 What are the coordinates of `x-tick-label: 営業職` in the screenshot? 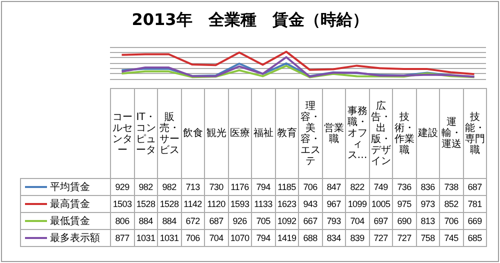 It's located at (334, 133).